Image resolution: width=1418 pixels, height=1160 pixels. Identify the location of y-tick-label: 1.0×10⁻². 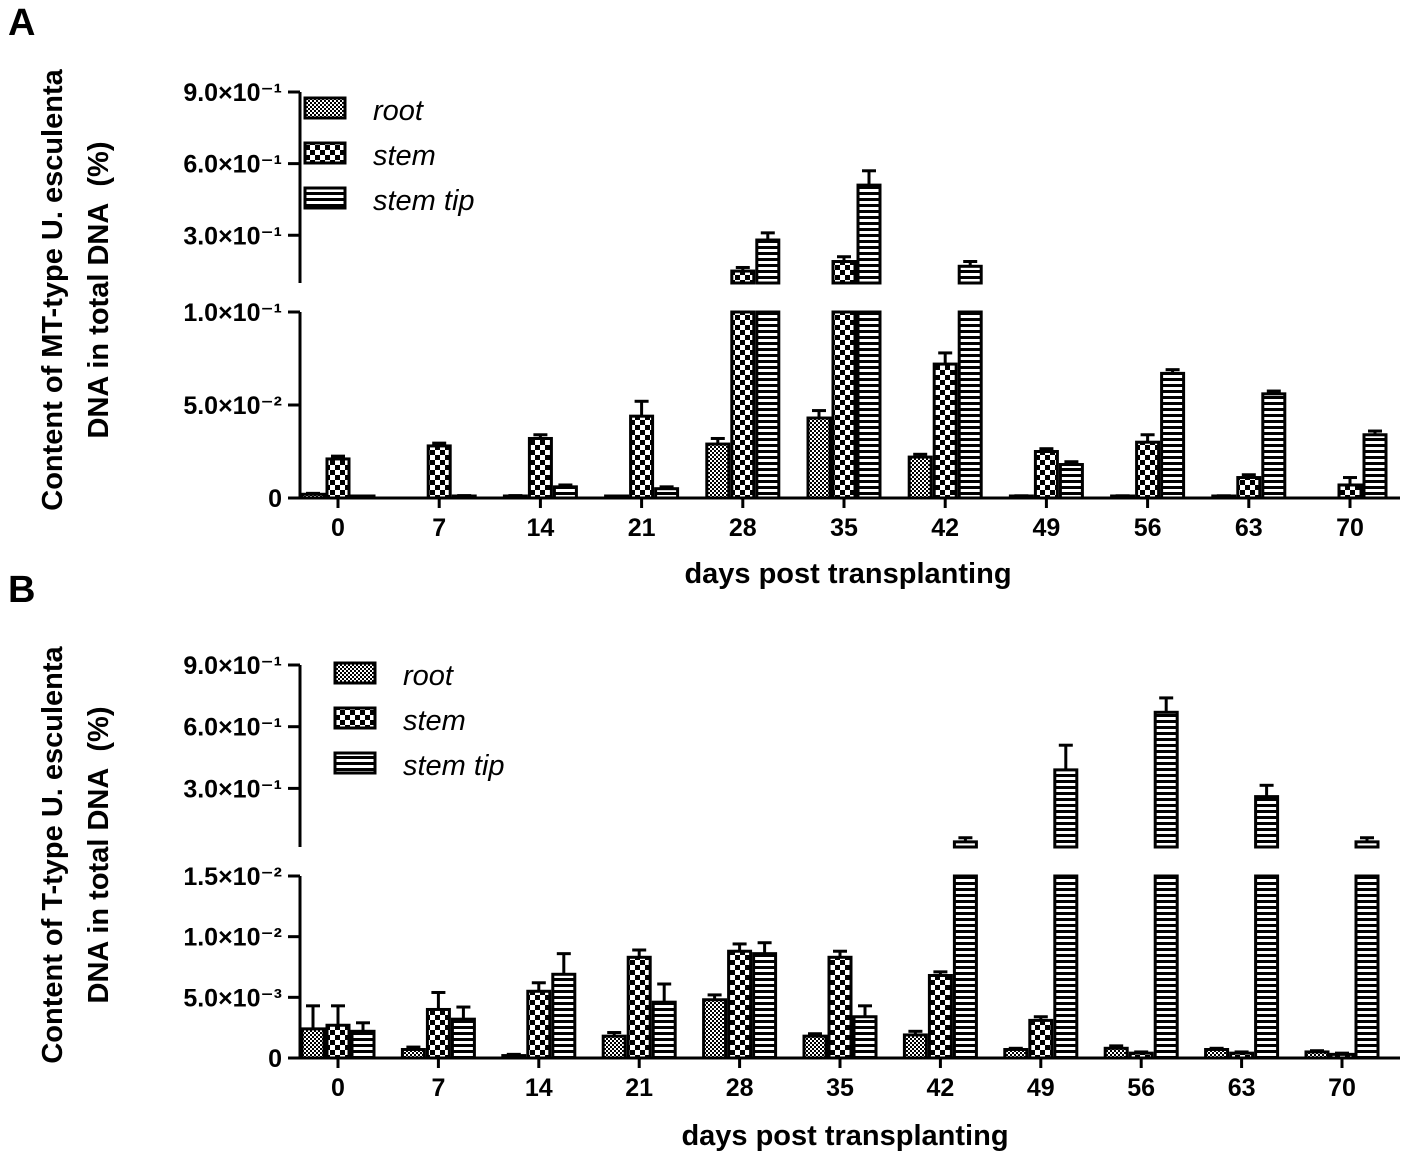
(232, 938).